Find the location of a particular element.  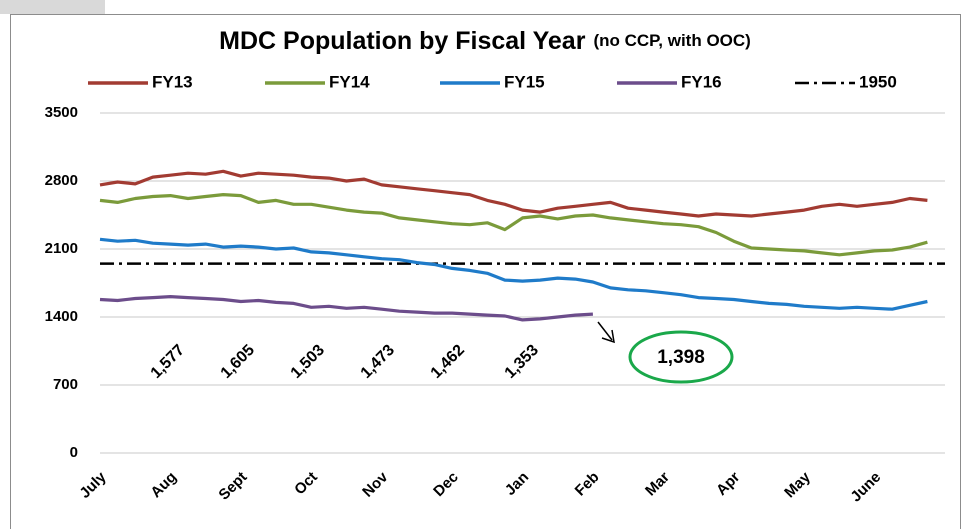

legend-label: FY14 is located at coordinates (349, 81).